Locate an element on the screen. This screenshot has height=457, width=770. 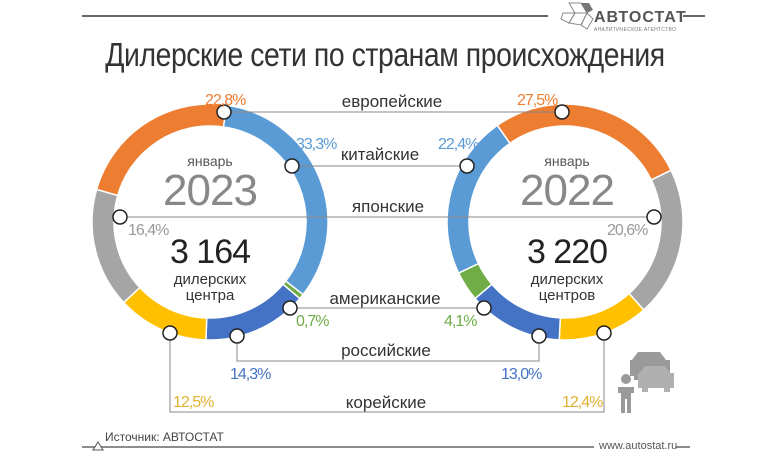
dot-r-japanese is located at coordinates (654, 217).